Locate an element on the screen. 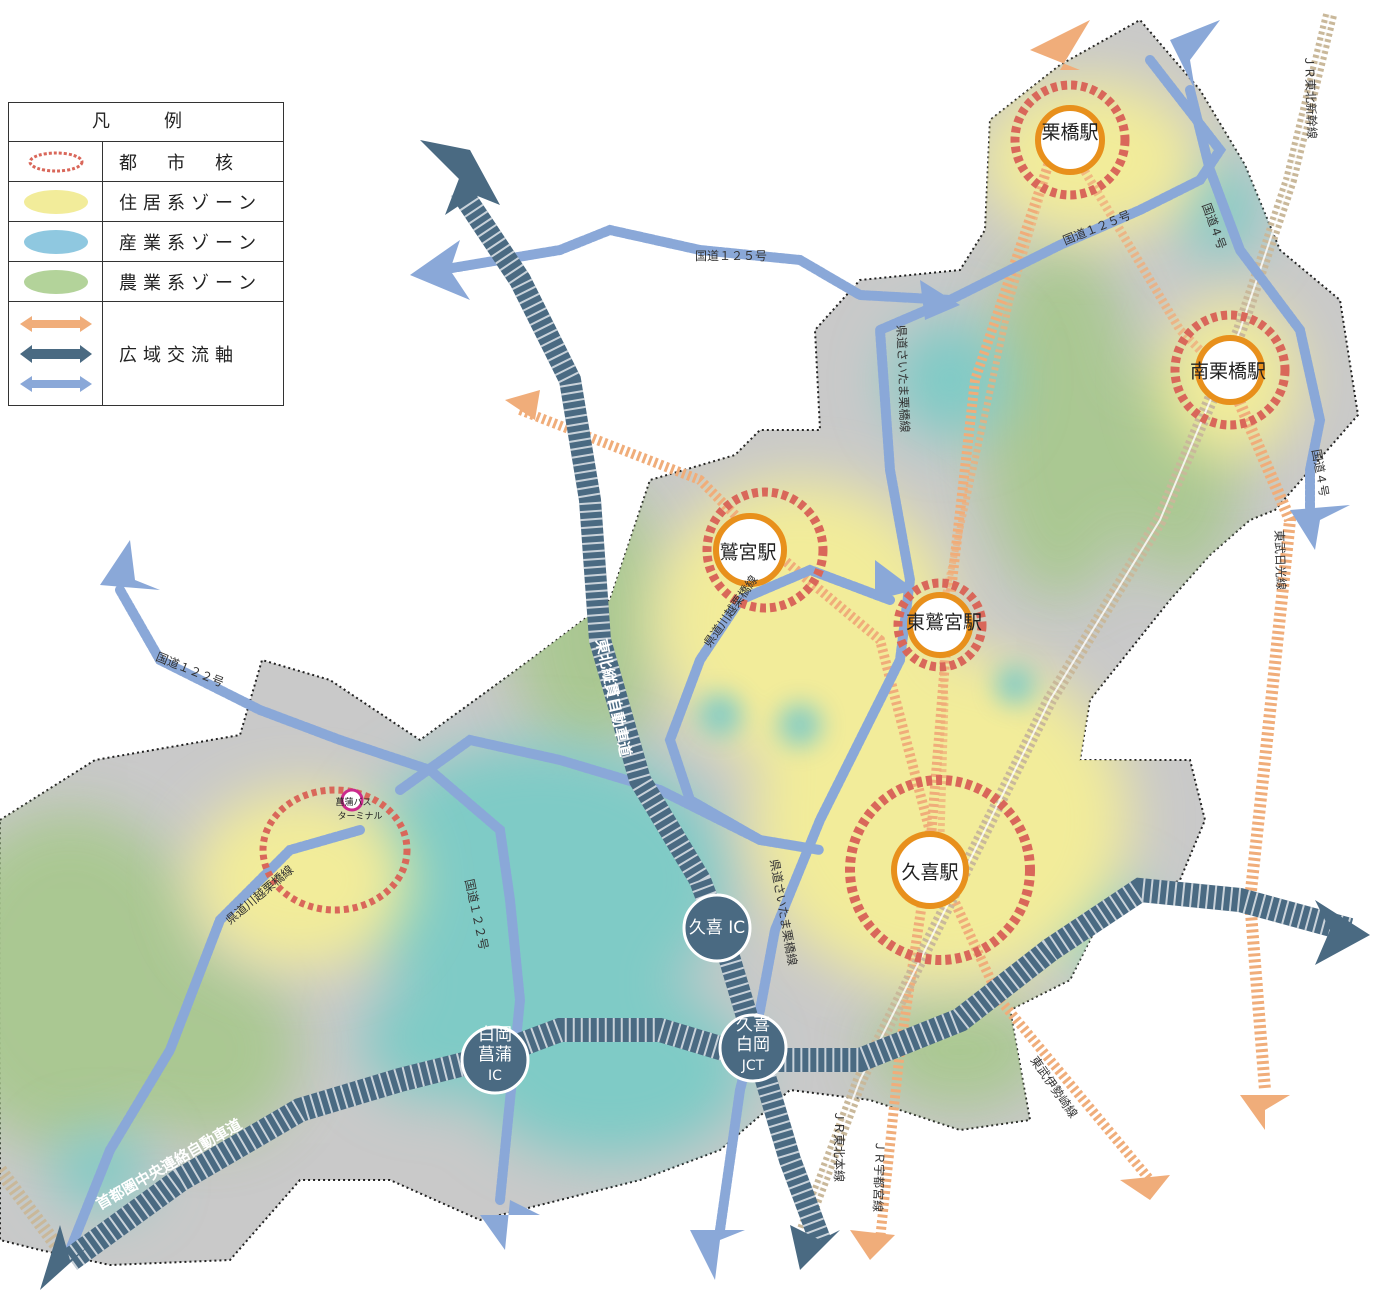 The height and width of the screenshot is (1298, 1376). legend-row-urban-core: 都 市 核 is located at coordinates (146, 162).